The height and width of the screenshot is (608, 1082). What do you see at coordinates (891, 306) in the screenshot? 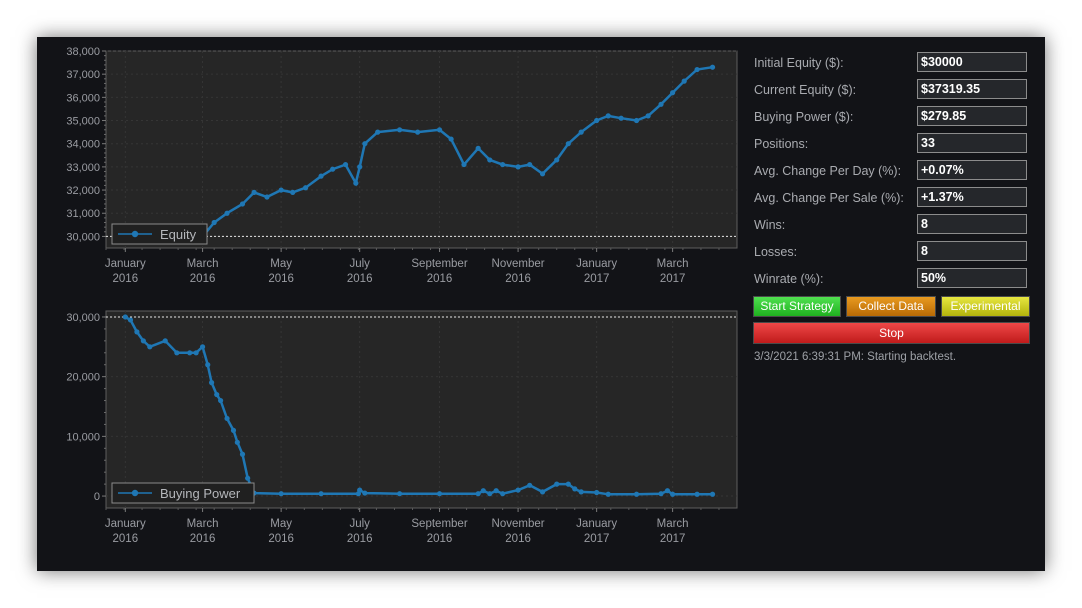
I see `collect-data-button: Collect Data` at bounding box center [891, 306].